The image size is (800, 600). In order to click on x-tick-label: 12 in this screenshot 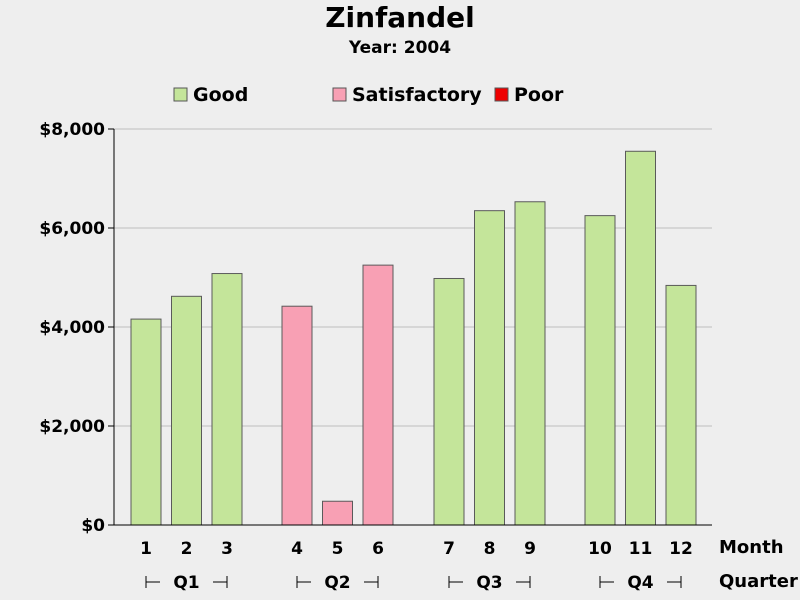, I will do `click(681, 549)`.